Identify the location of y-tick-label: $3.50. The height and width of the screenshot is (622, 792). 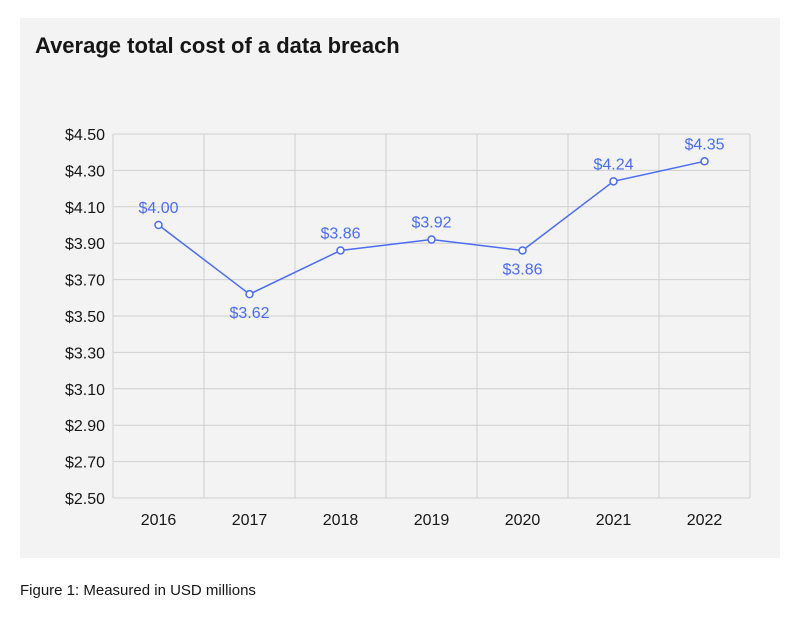
(85, 317).